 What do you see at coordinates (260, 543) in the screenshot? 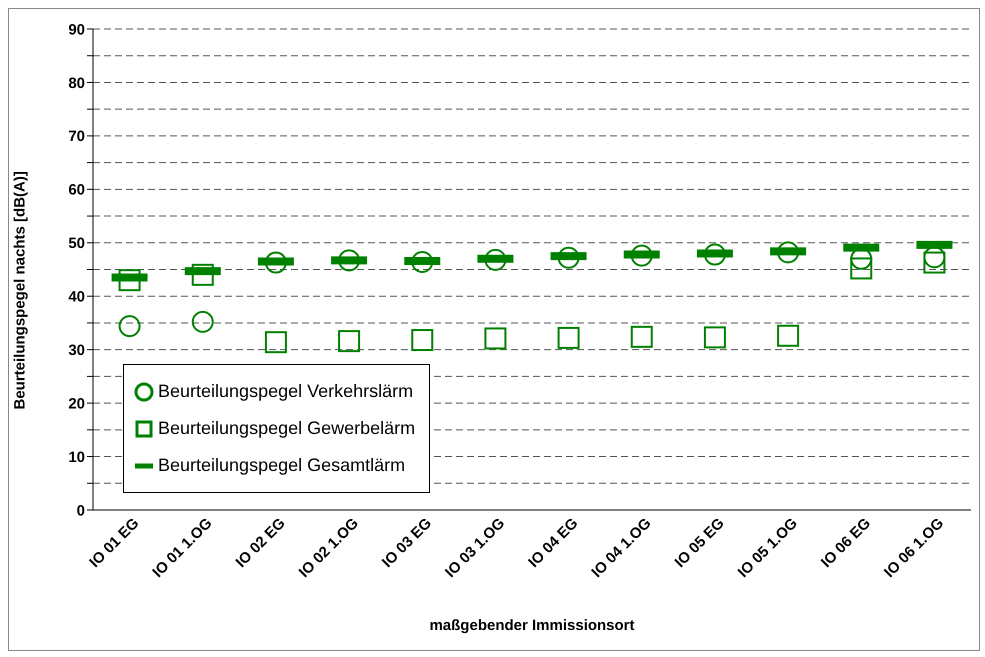
I see `x-tick-label: IO 02 EG` at bounding box center [260, 543].